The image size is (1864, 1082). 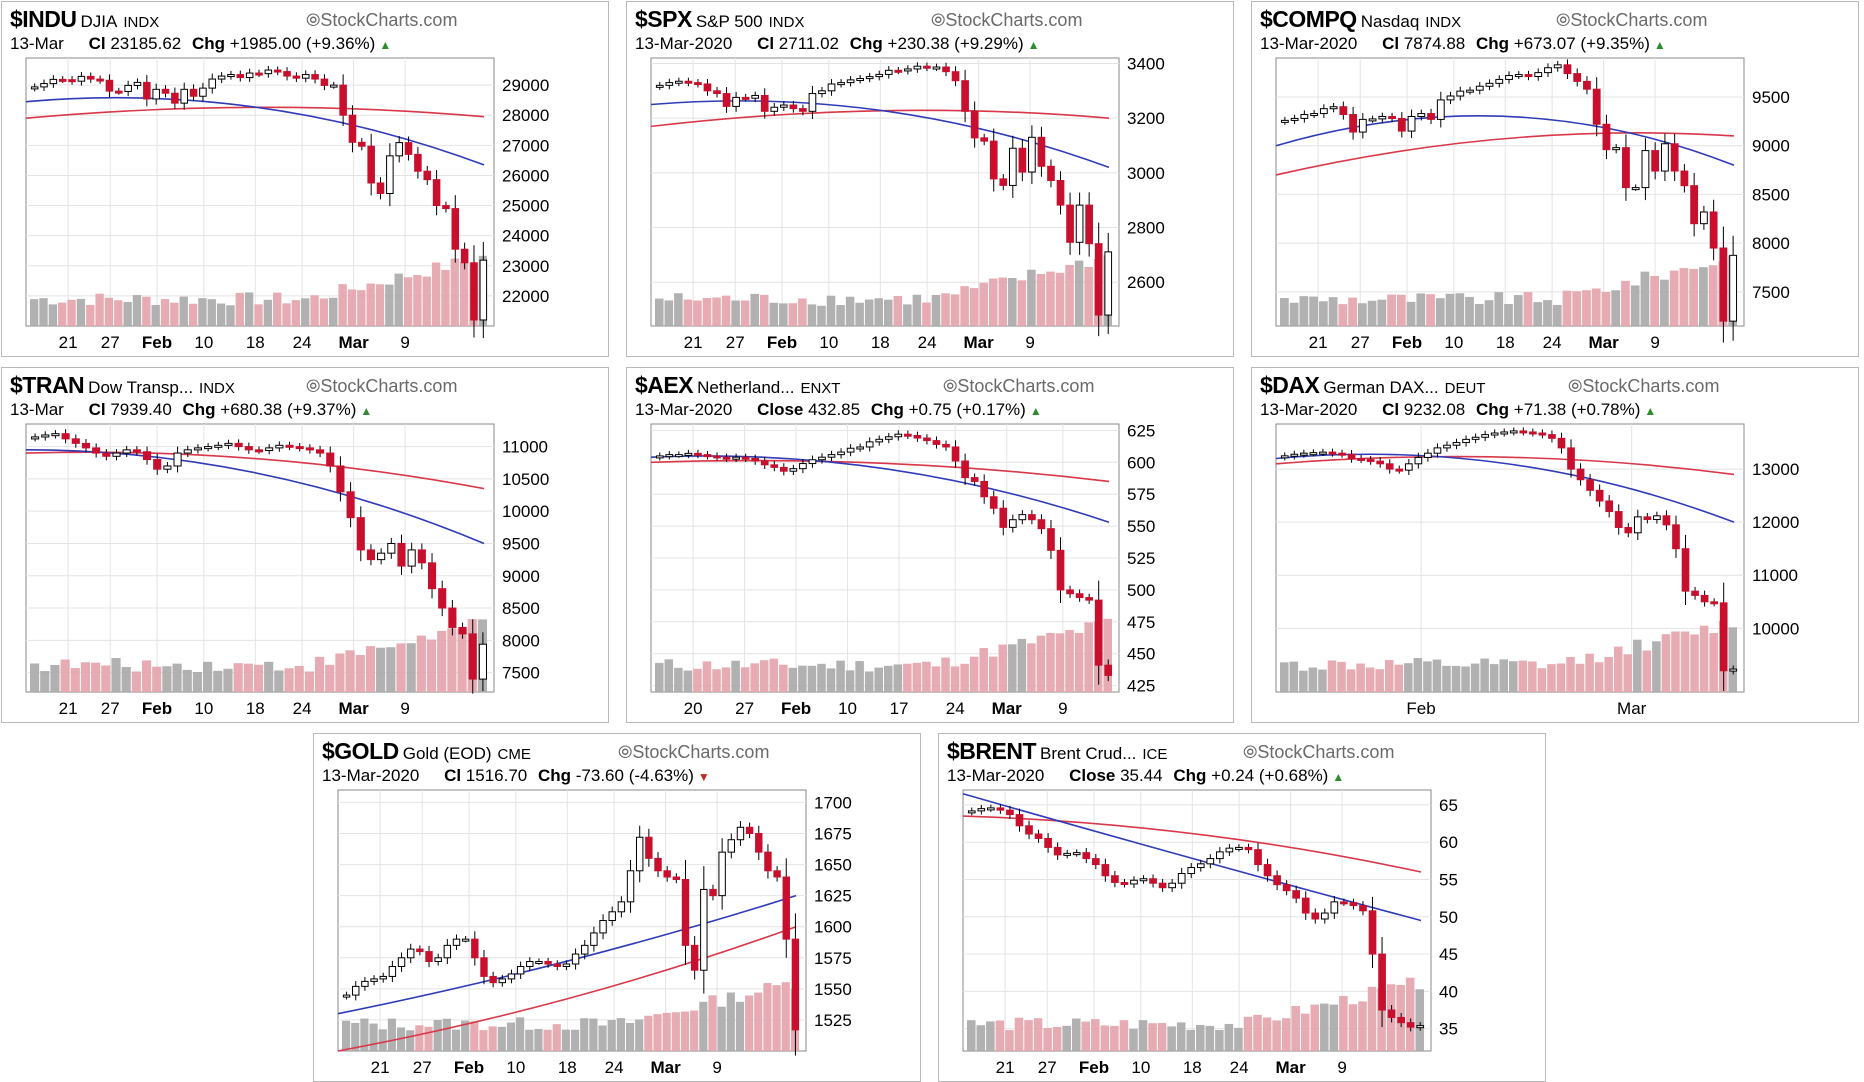 I want to click on change-label: Chg, so click(x=1492, y=409).